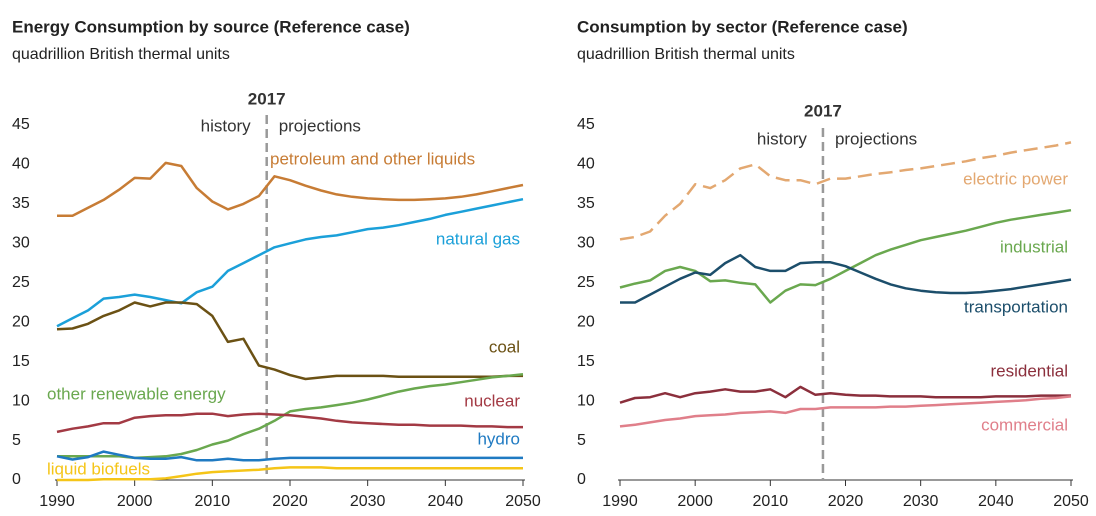  What do you see at coordinates (742, 26) in the screenshot?
I see `chart-title: Consumption by sector (Reference case)` at bounding box center [742, 26].